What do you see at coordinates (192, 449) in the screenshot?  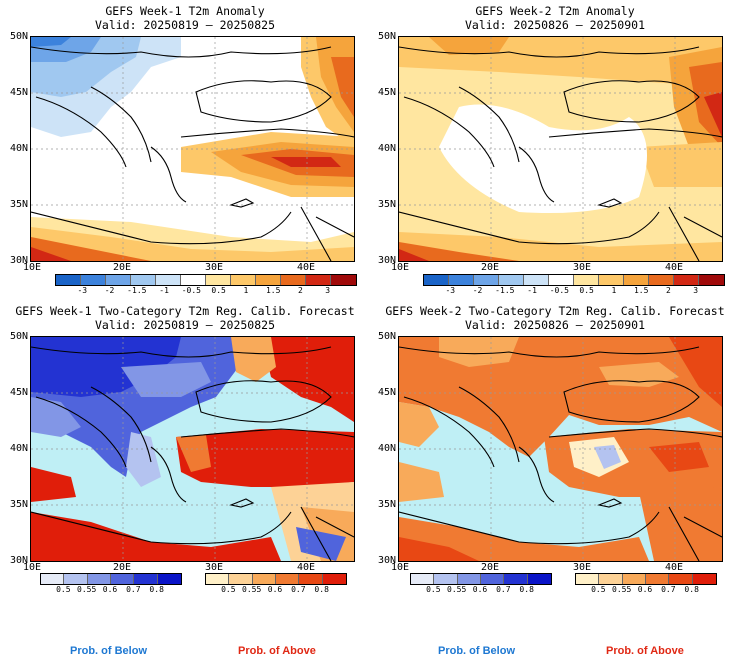 I see `map-week1-probability` at bounding box center [192, 449].